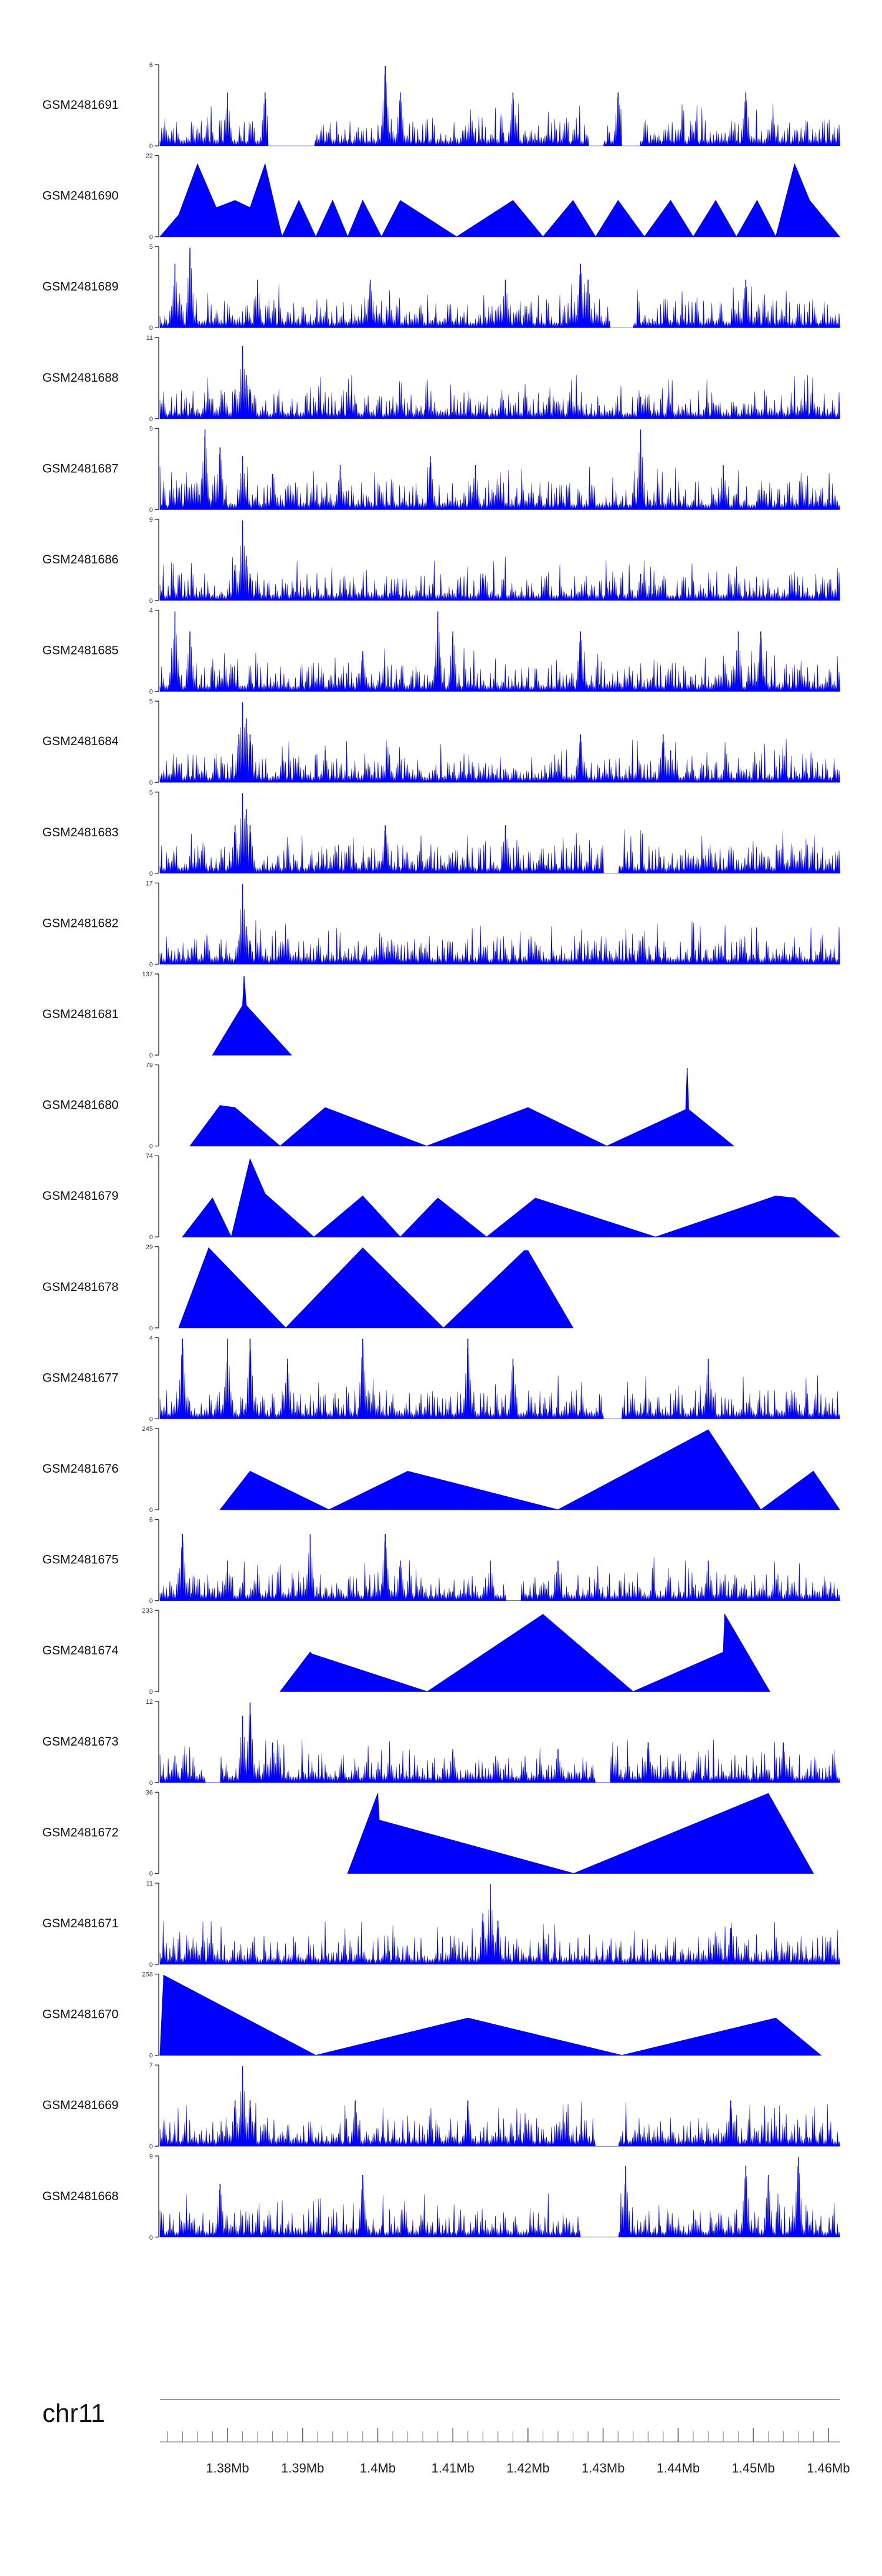  Describe the element at coordinates (441, 560) in the screenshot. I see `track-GSM2481686: GSM2481686 9 0` at that location.